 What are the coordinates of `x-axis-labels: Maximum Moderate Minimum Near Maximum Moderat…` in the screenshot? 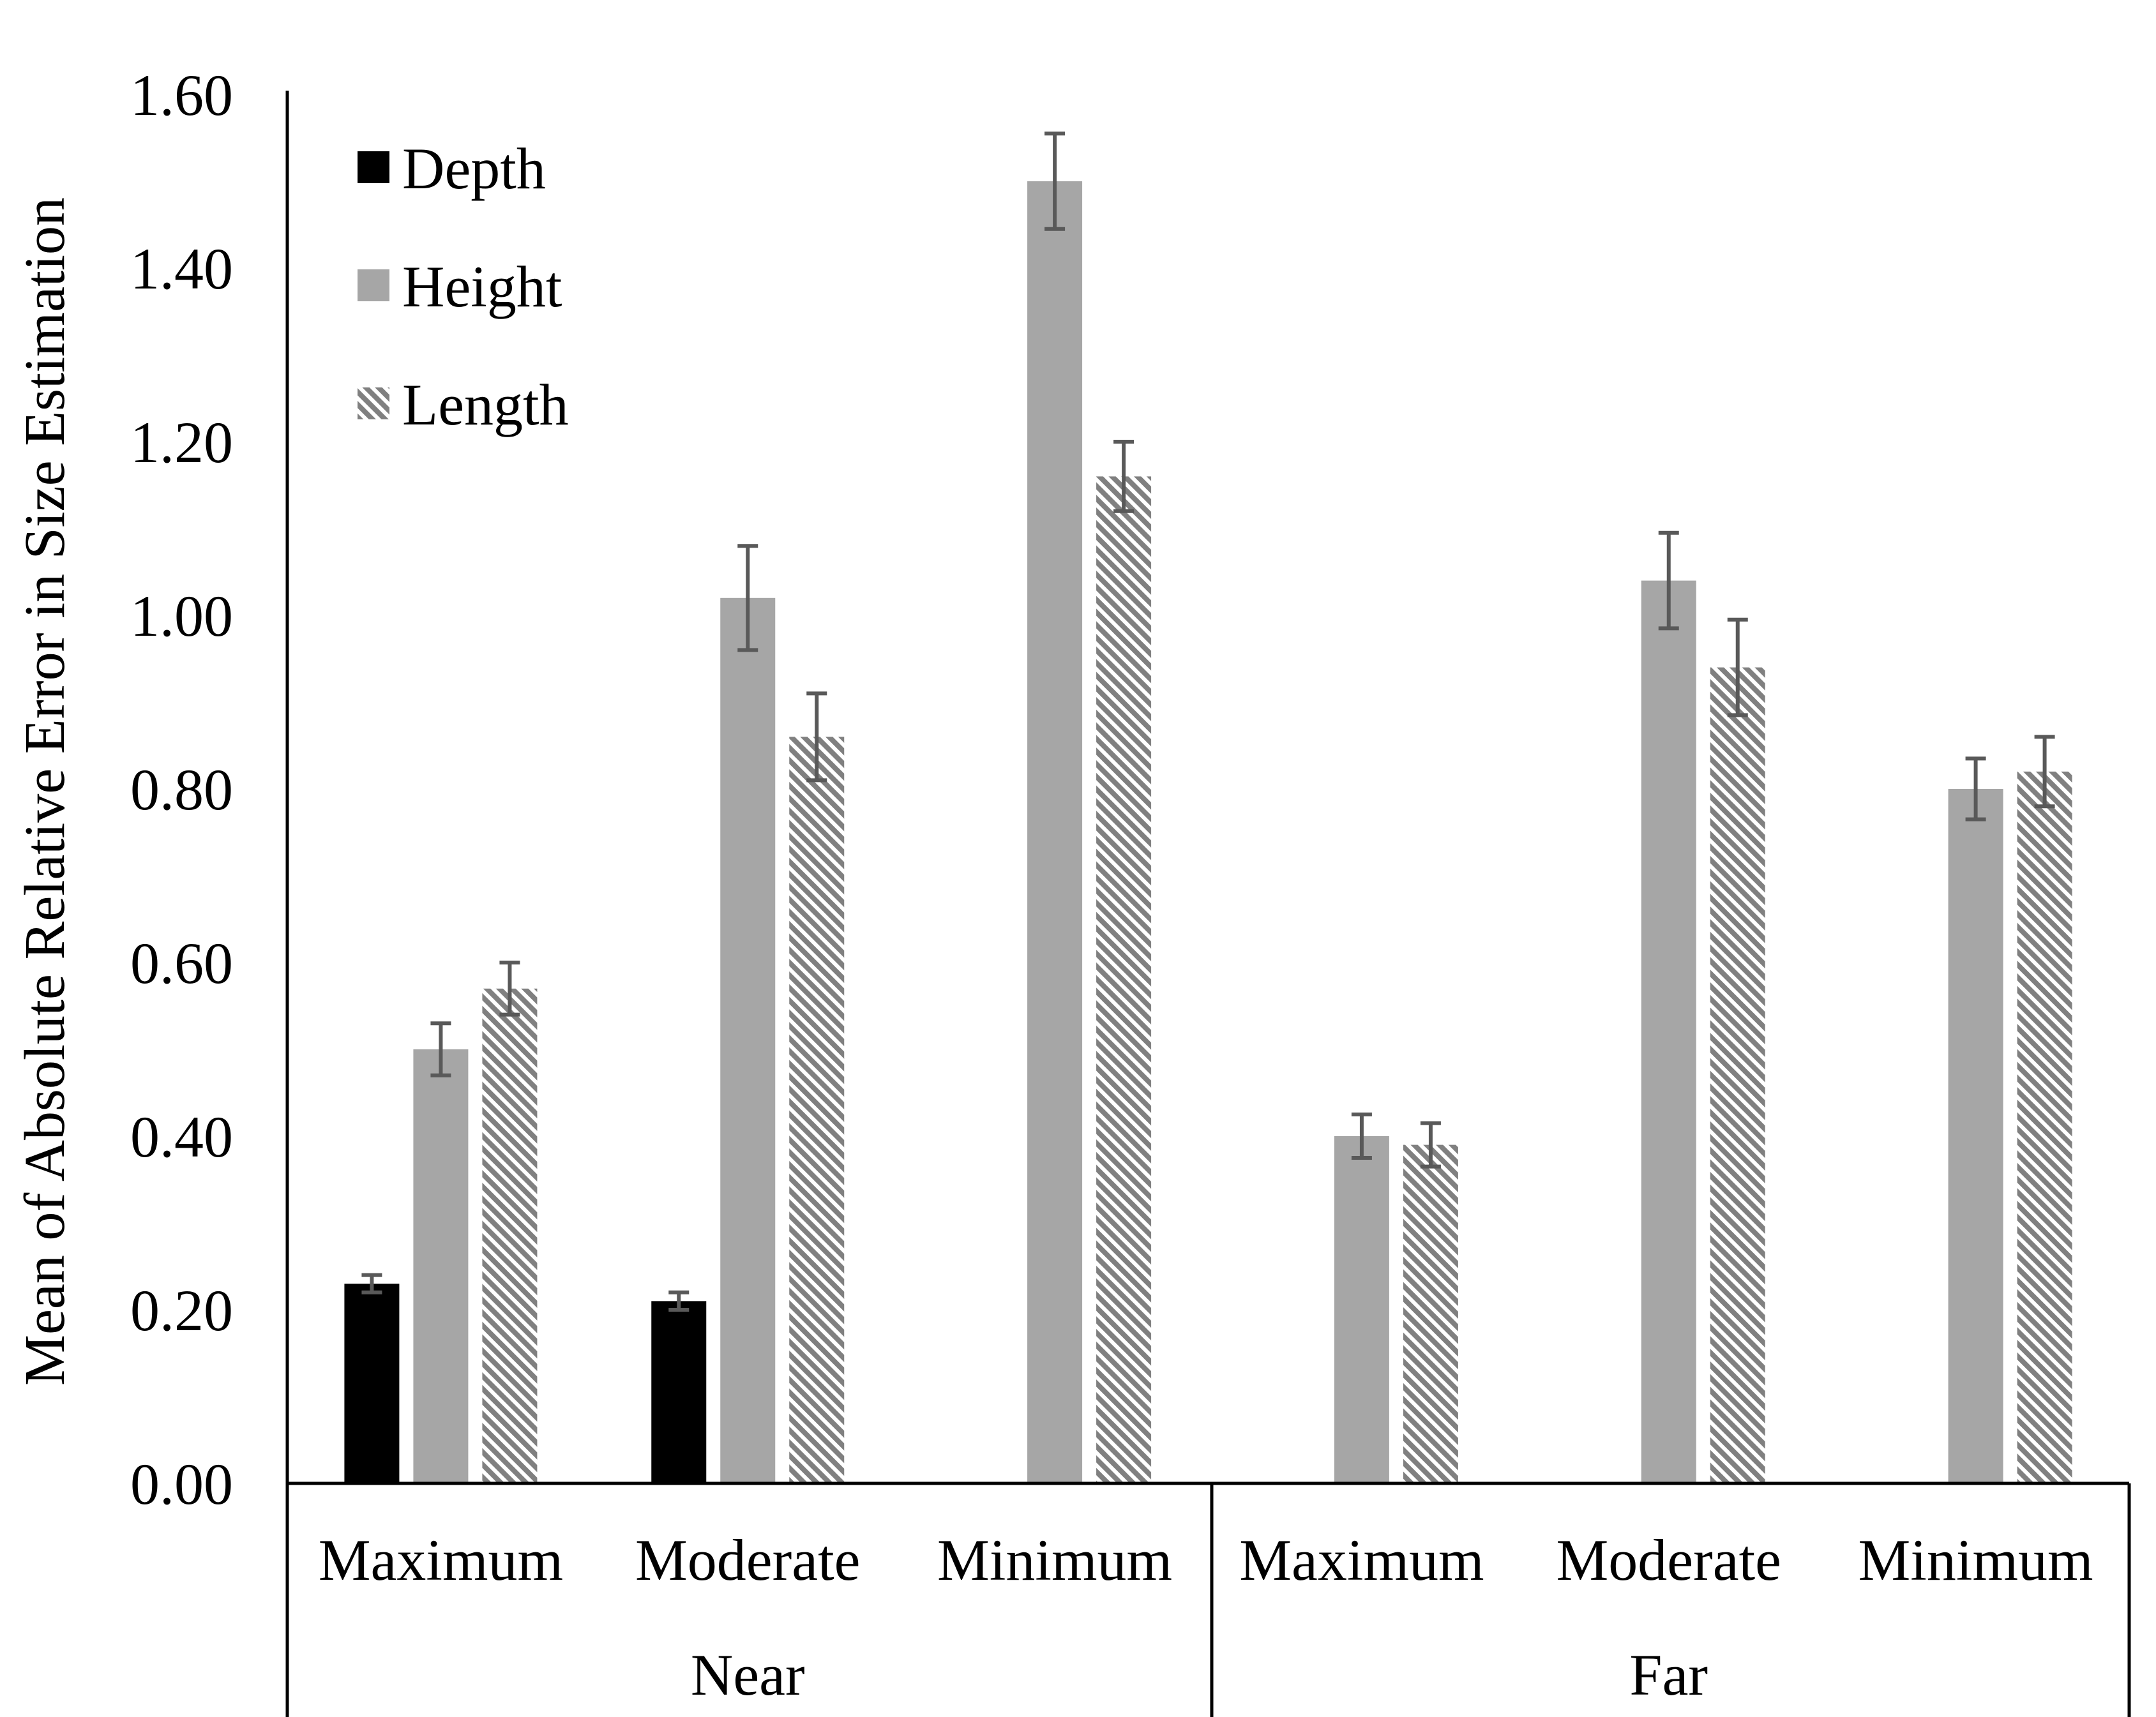 It's located at (1206, 1617).